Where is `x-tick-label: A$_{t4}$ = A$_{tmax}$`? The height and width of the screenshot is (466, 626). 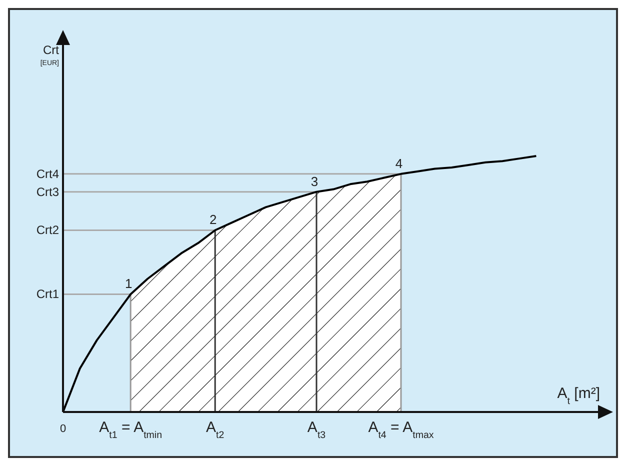
x-tick-label: A$_{t4}$ = A$_{tmax}$ is located at coordinates (401, 429).